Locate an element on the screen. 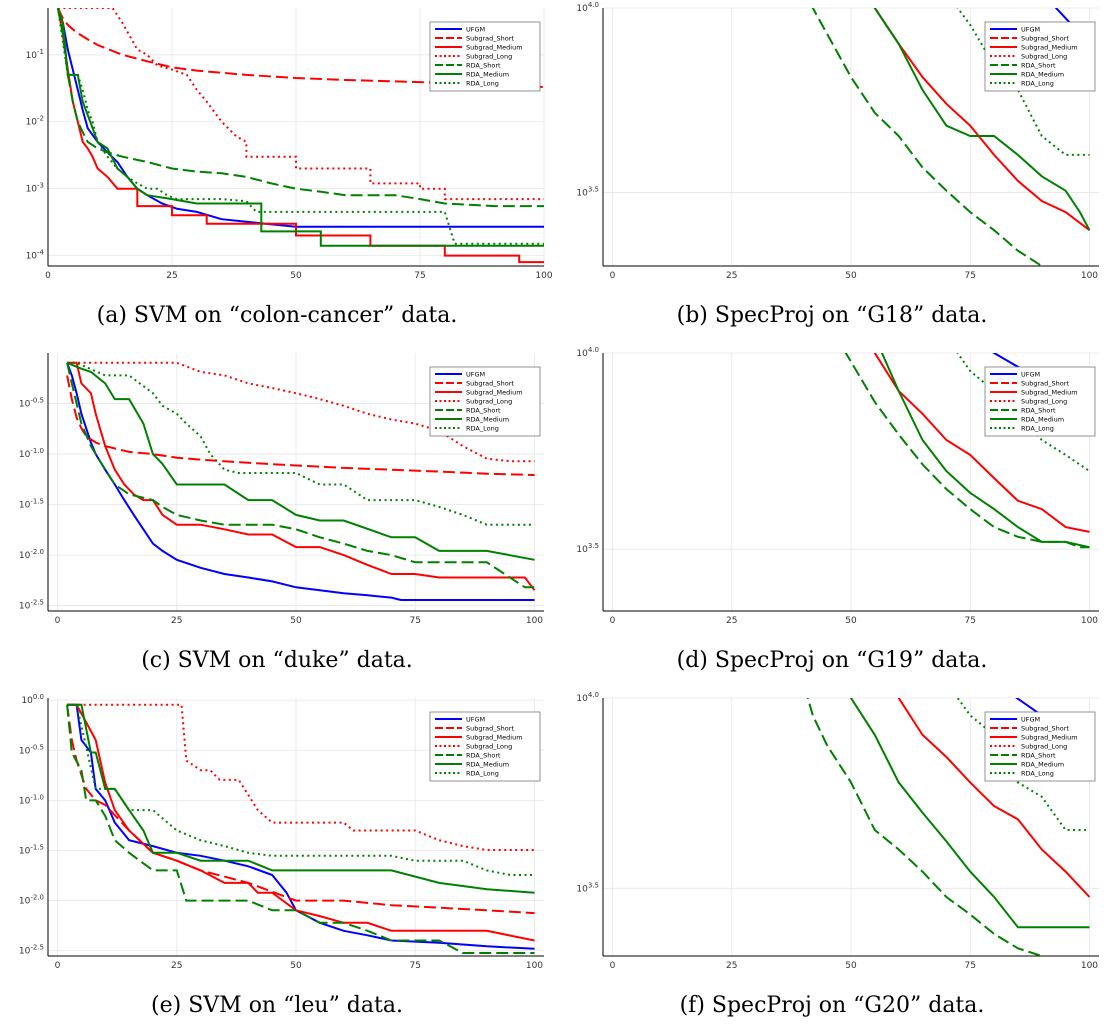 This screenshot has width=1109, height=1036. y-tick-label: 100.0 is located at coordinates (32, 699).